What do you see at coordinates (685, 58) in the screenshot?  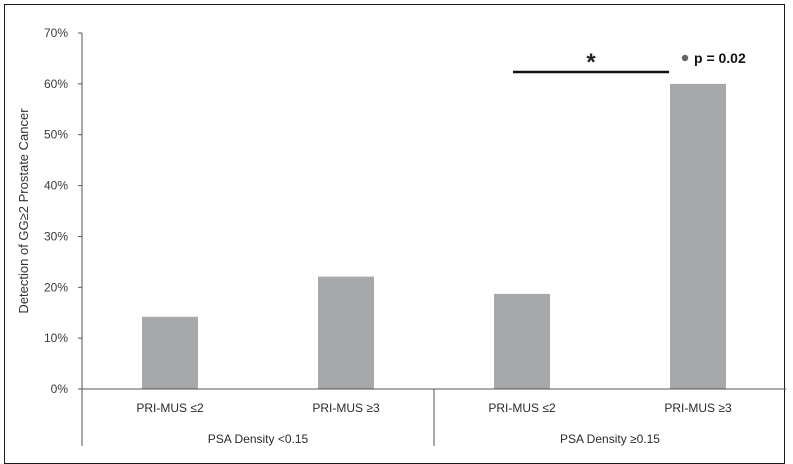 I see `p-value-dot-icon` at bounding box center [685, 58].